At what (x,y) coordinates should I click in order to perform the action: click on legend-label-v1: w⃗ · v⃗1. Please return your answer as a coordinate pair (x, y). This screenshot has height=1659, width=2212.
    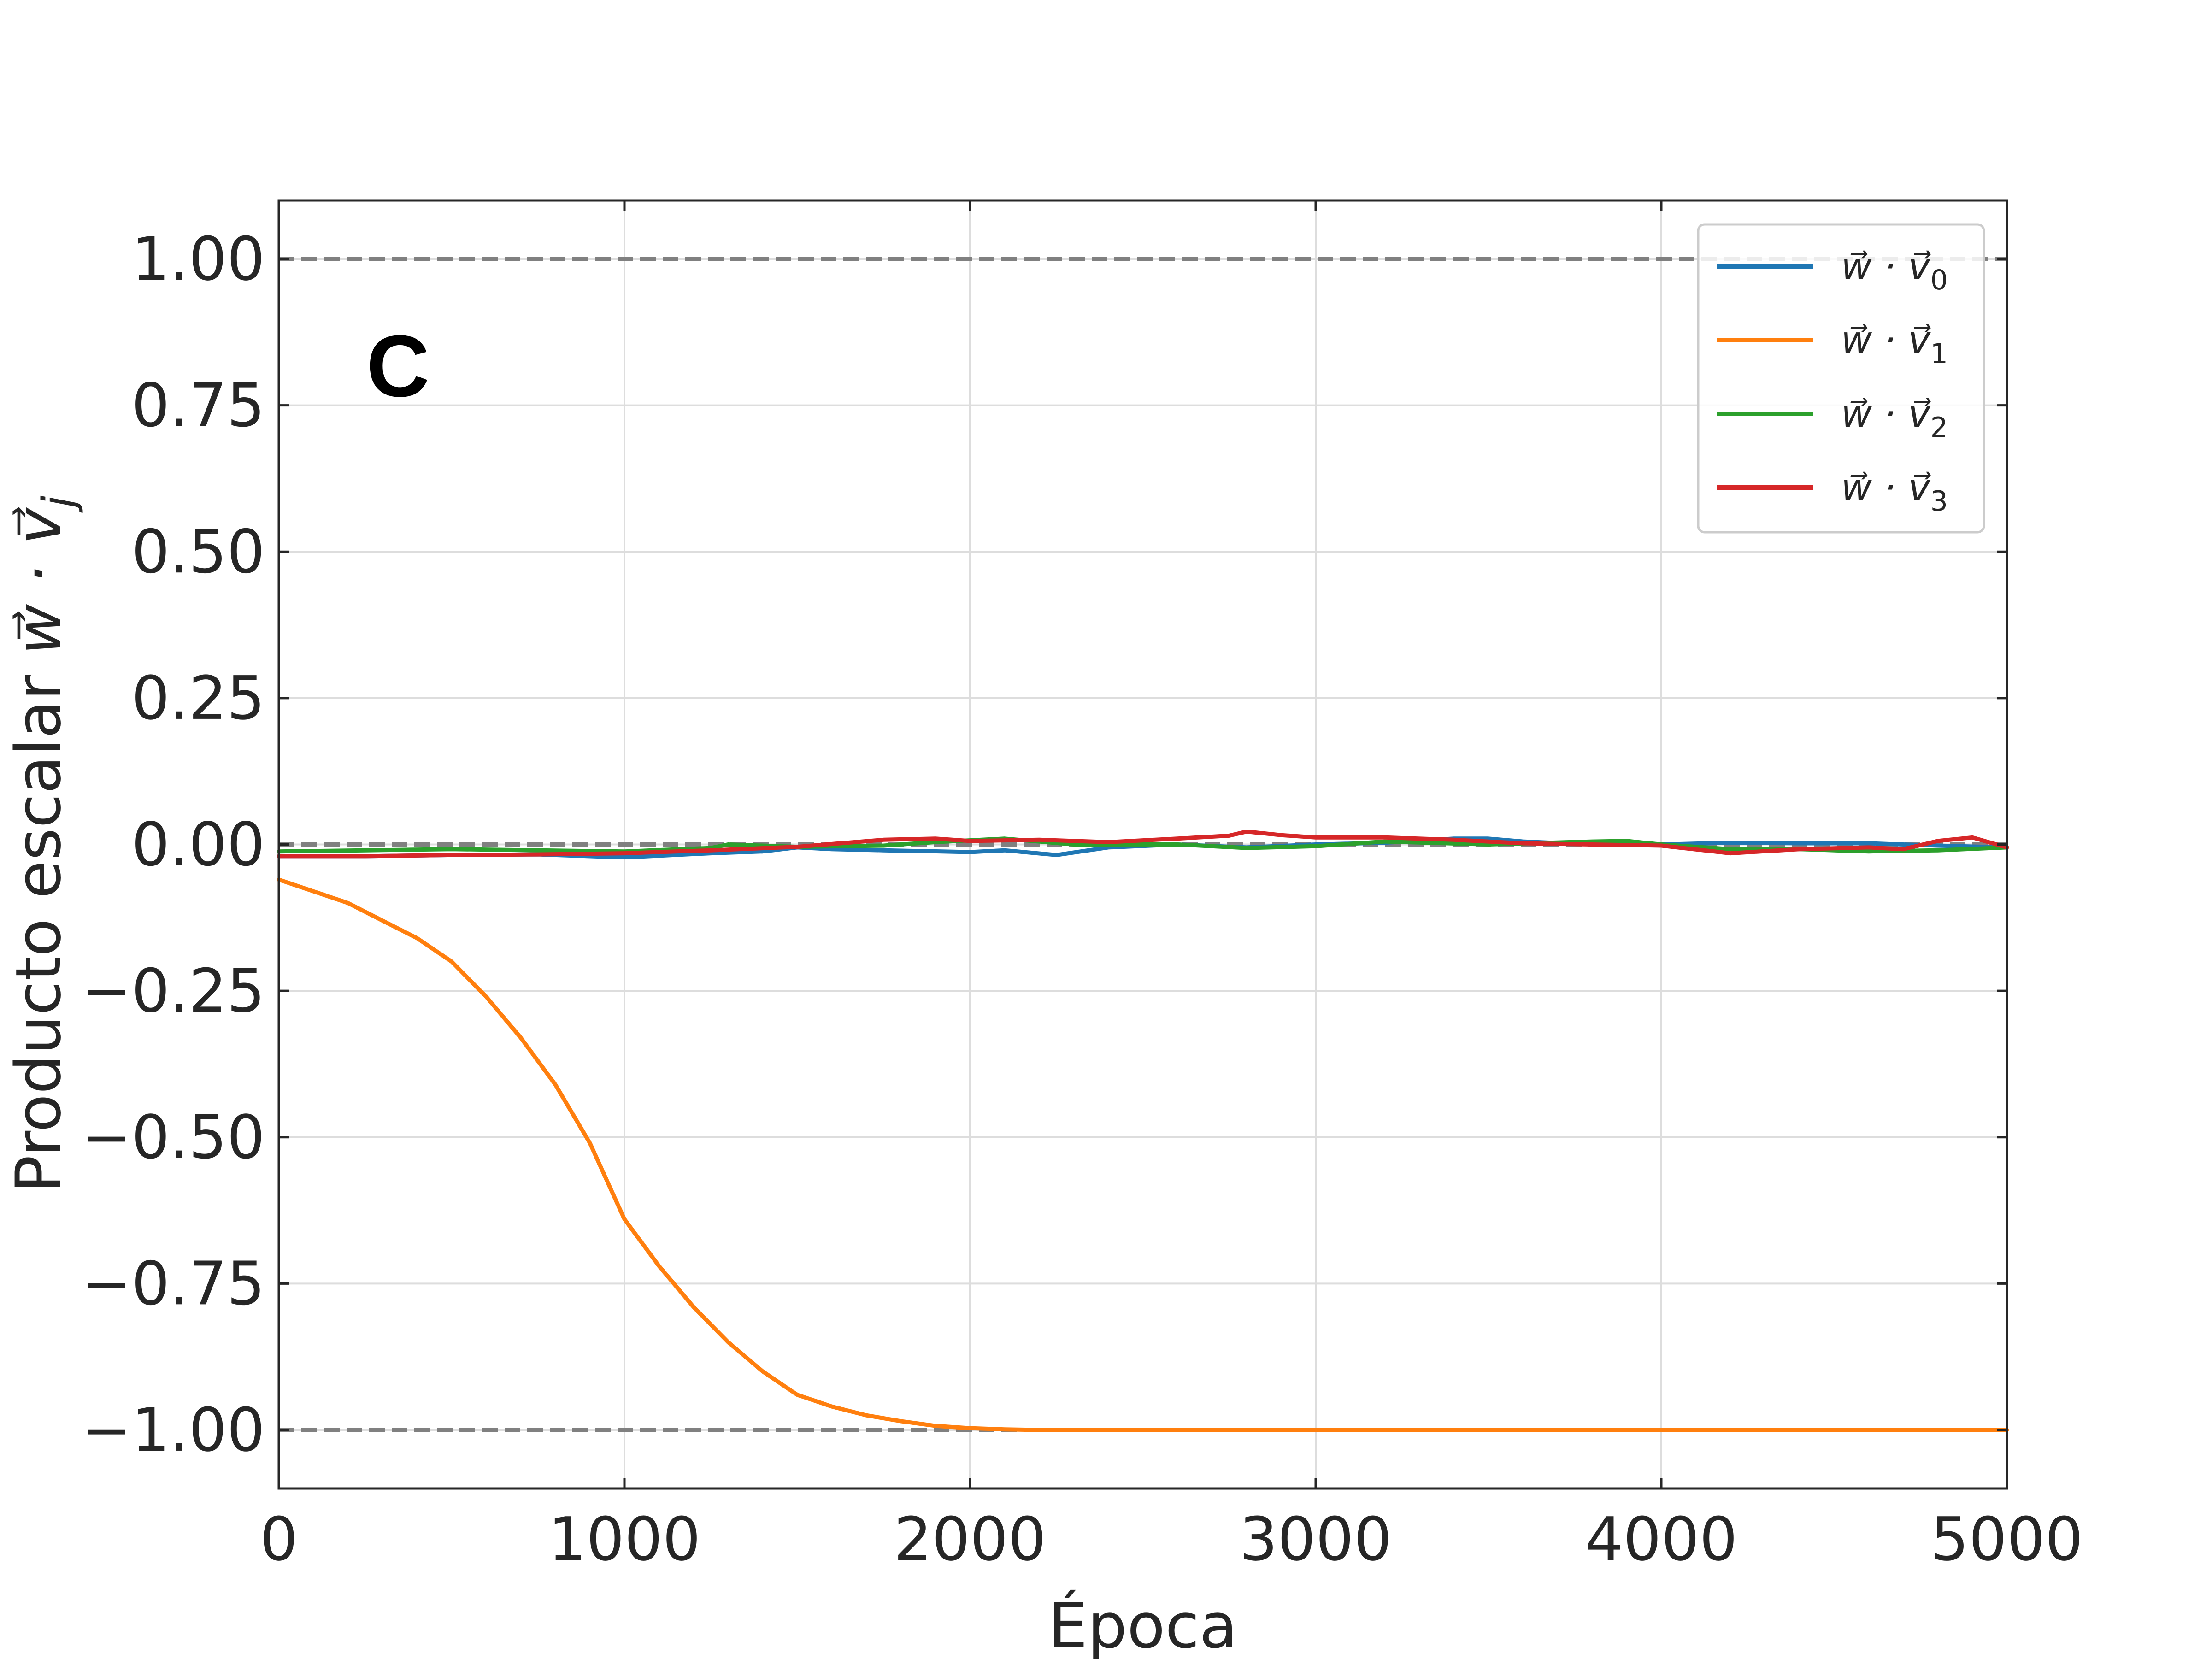
    Looking at the image, I should click on (1894, 344).